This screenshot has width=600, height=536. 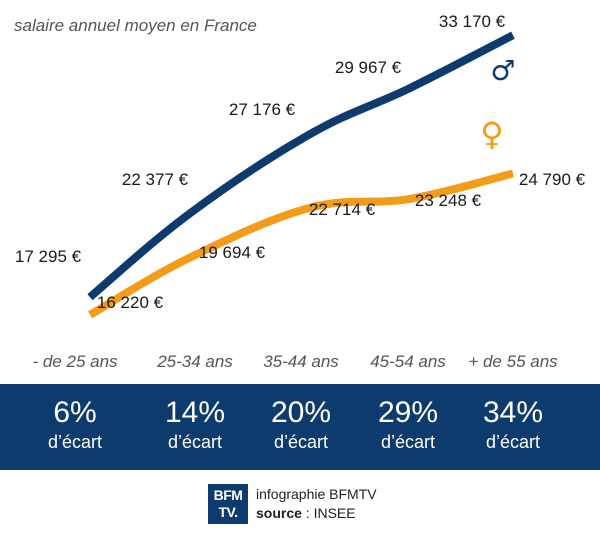 I want to click on gap-percent: 14%, so click(x=195, y=412).